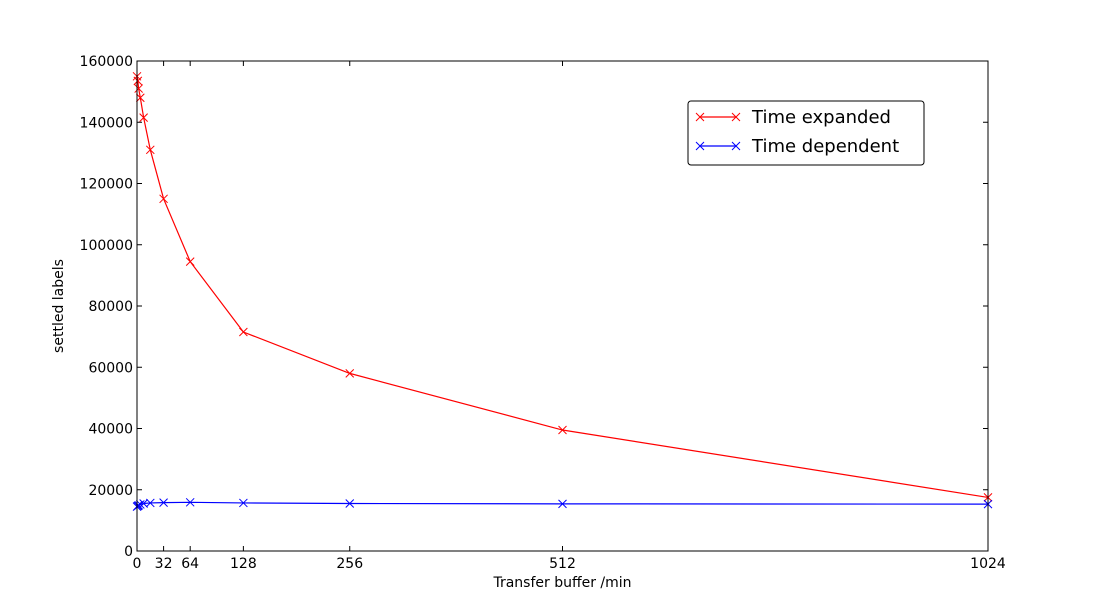 The height and width of the screenshot is (612, 1098). What do you see at coordinates (110, 368) in the screenshot?
I see `y-tick-label: 60000` at bounding box center [110, 368].